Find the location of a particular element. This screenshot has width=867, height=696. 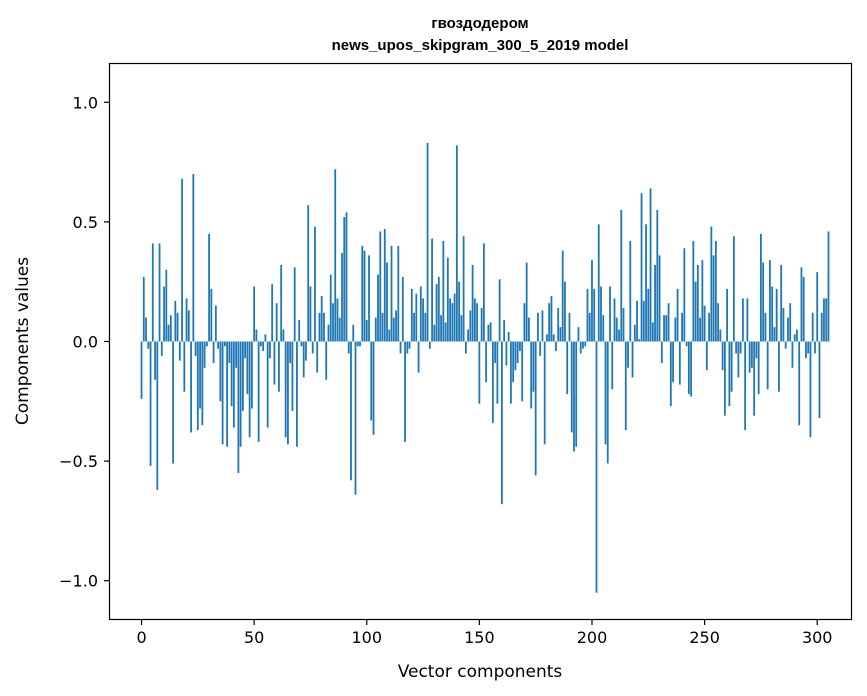

y-tick-label: 1.0 is located at coordinates (85, 102).